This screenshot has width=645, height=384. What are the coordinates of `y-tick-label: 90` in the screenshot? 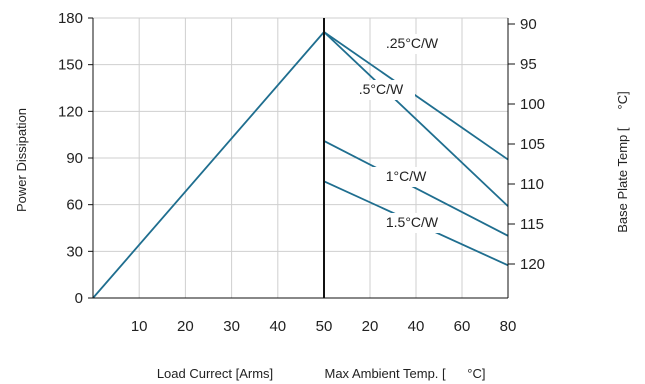 It's located at (74, 158).